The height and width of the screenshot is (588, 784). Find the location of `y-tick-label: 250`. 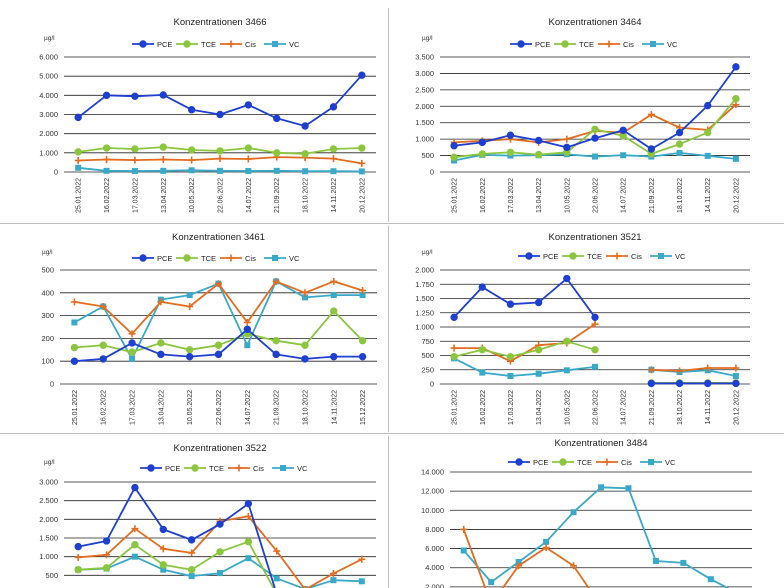

y-tick-label: 250 is located at coordinates (427, 369).